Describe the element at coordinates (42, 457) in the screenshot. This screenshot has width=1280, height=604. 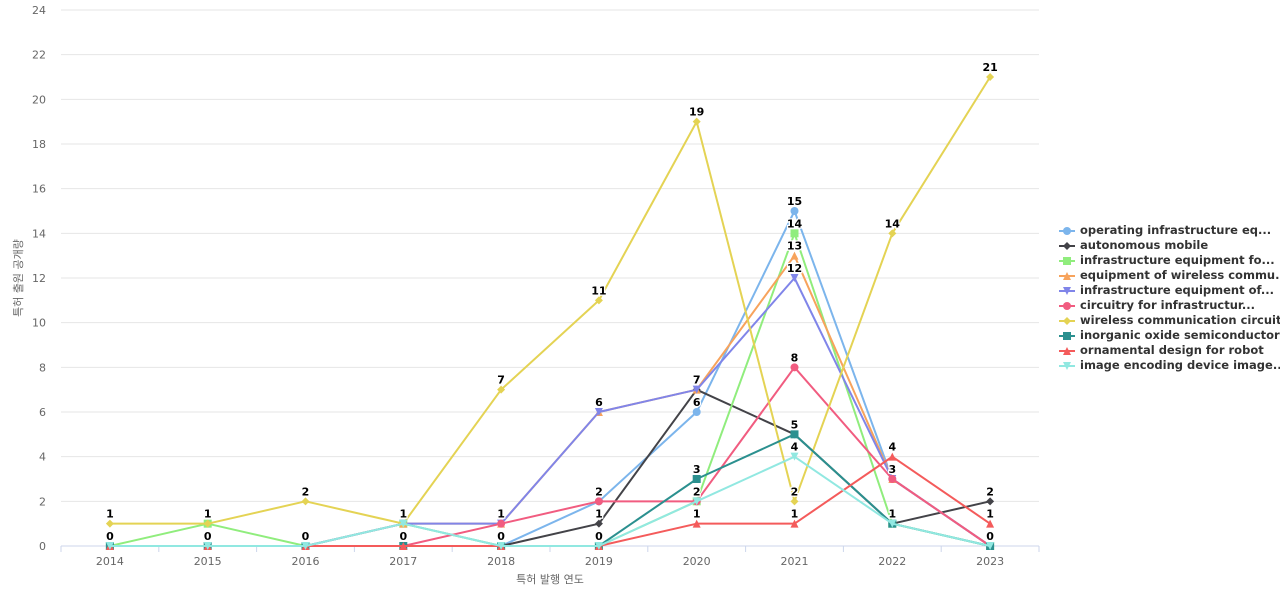
I see `y-tick-label: 4` at that location.